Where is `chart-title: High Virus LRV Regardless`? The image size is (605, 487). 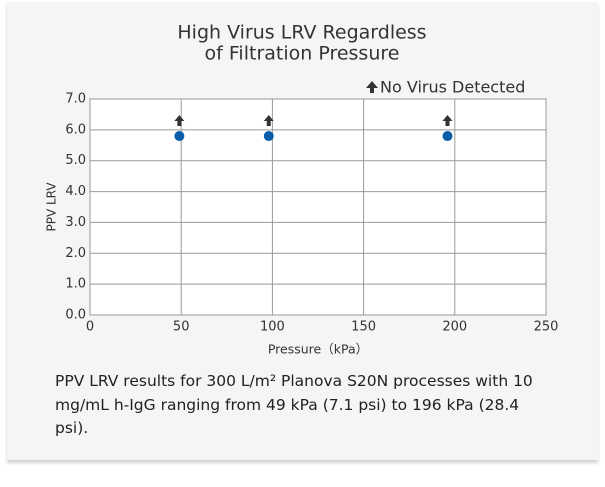 chart-title: High Virus LRV Regardless is located at coordinates (301, 33).